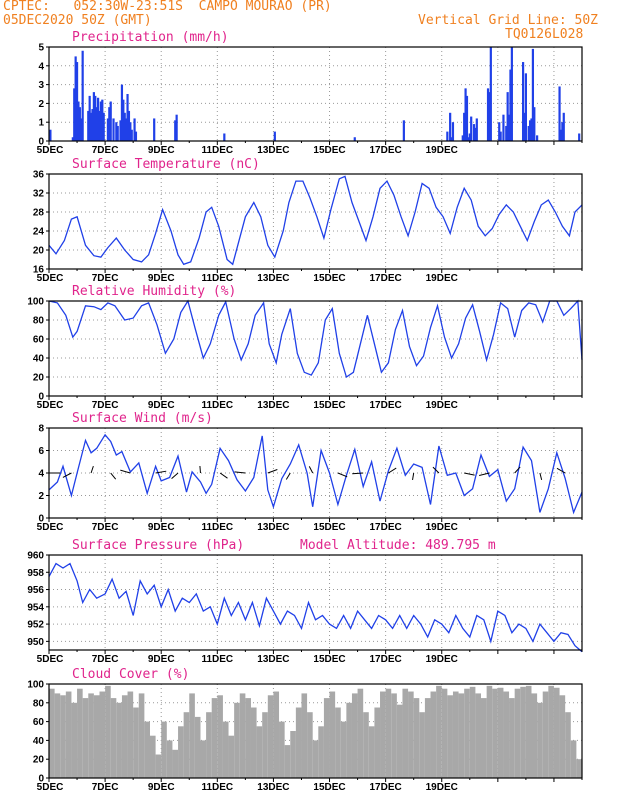 The width and height of the screenshot is (618, 800). Describe the element at coordinates (50, 150) in the screenshot. I see `precip-xtick-label: 5DEC` at that location.